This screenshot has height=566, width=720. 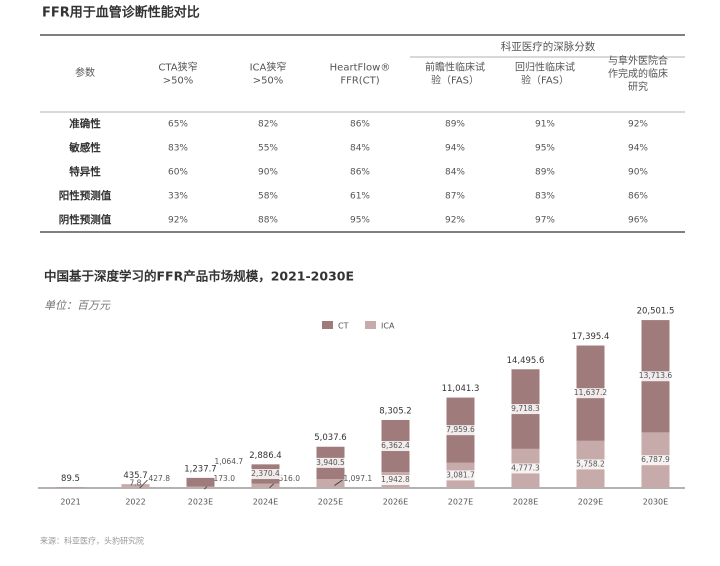 I want to click on row-label: 特异性, so click(x=85, y=171).